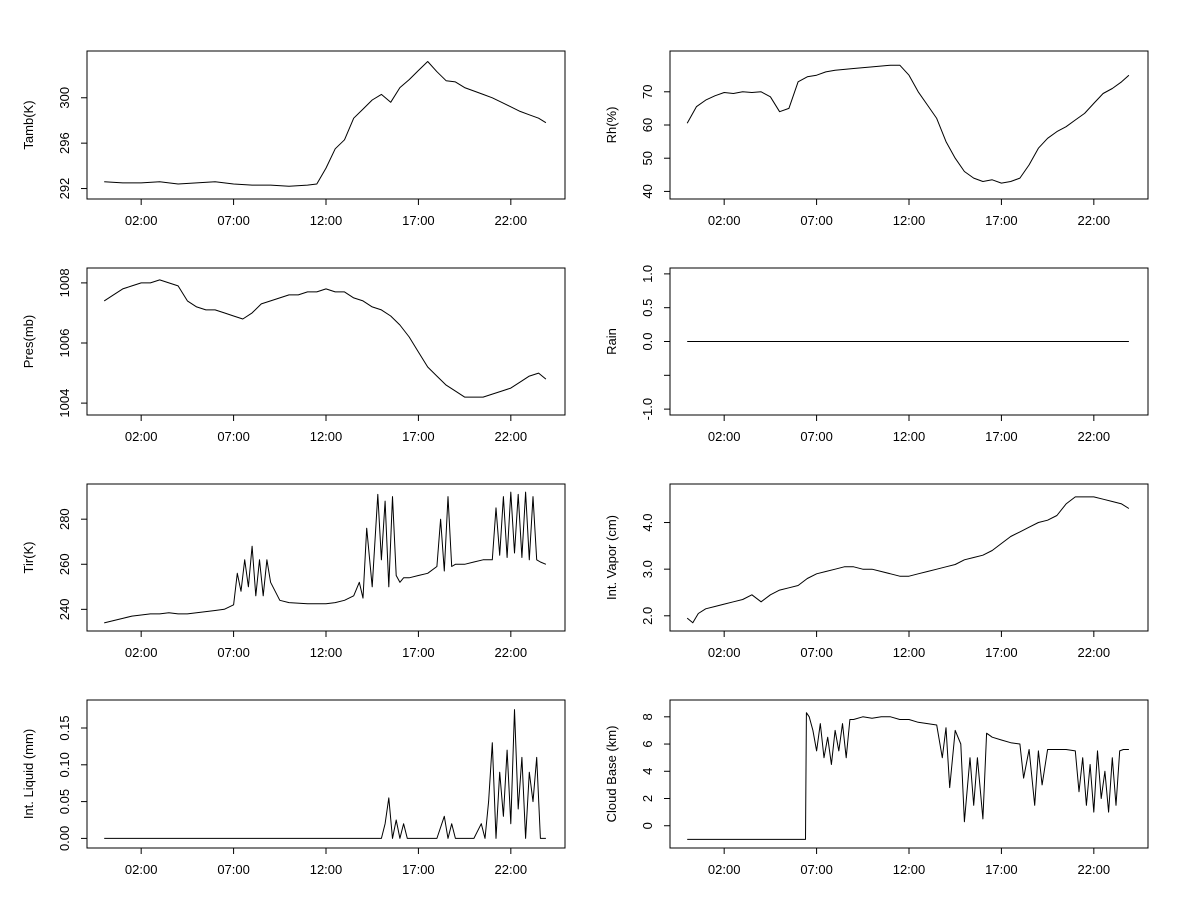 The height and width of the screenshot is (905, 1200). Describe the element at coordinates (611, 557) in the screenshot. I see `y-axis-label: Int. Vapor (cm)` at that location.